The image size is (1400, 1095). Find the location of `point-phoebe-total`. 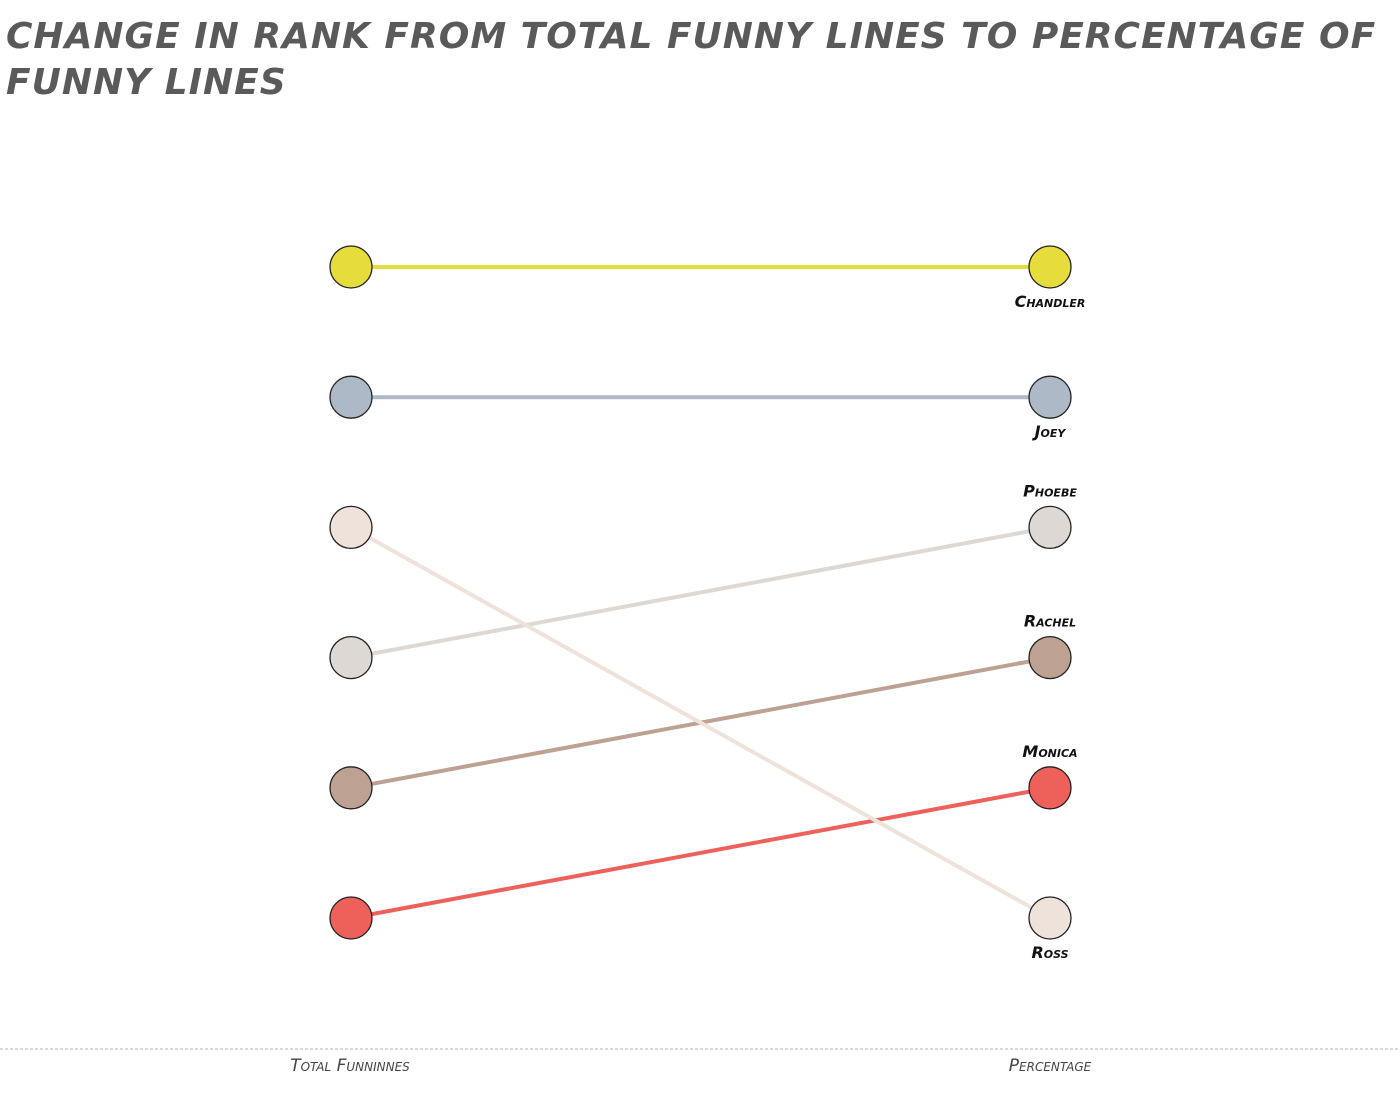

point-phoebe-total is located at coordinates (351, 657).